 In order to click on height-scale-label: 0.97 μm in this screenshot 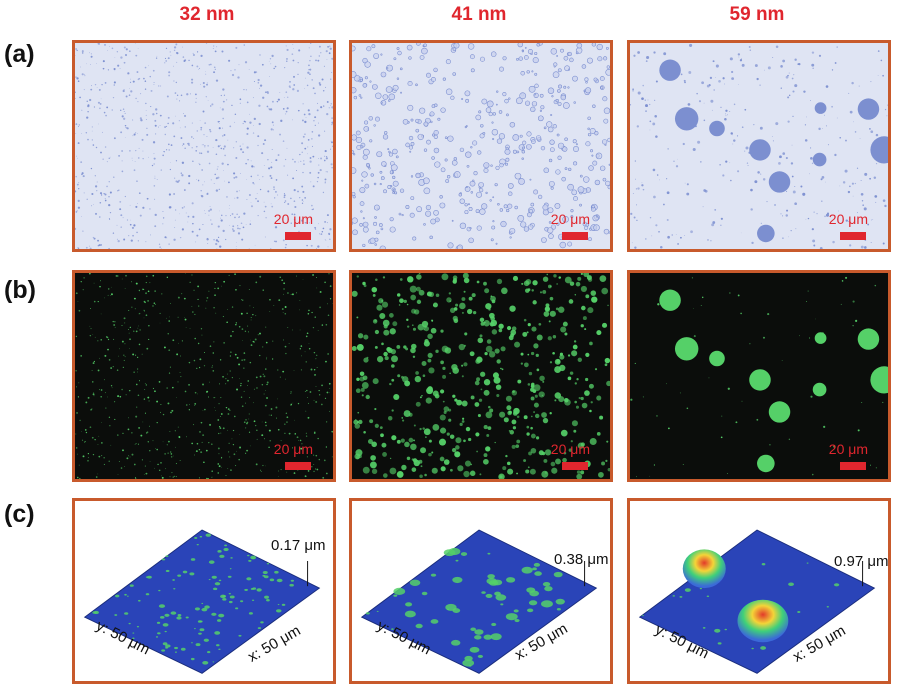, I will do `click(861, 561)`.